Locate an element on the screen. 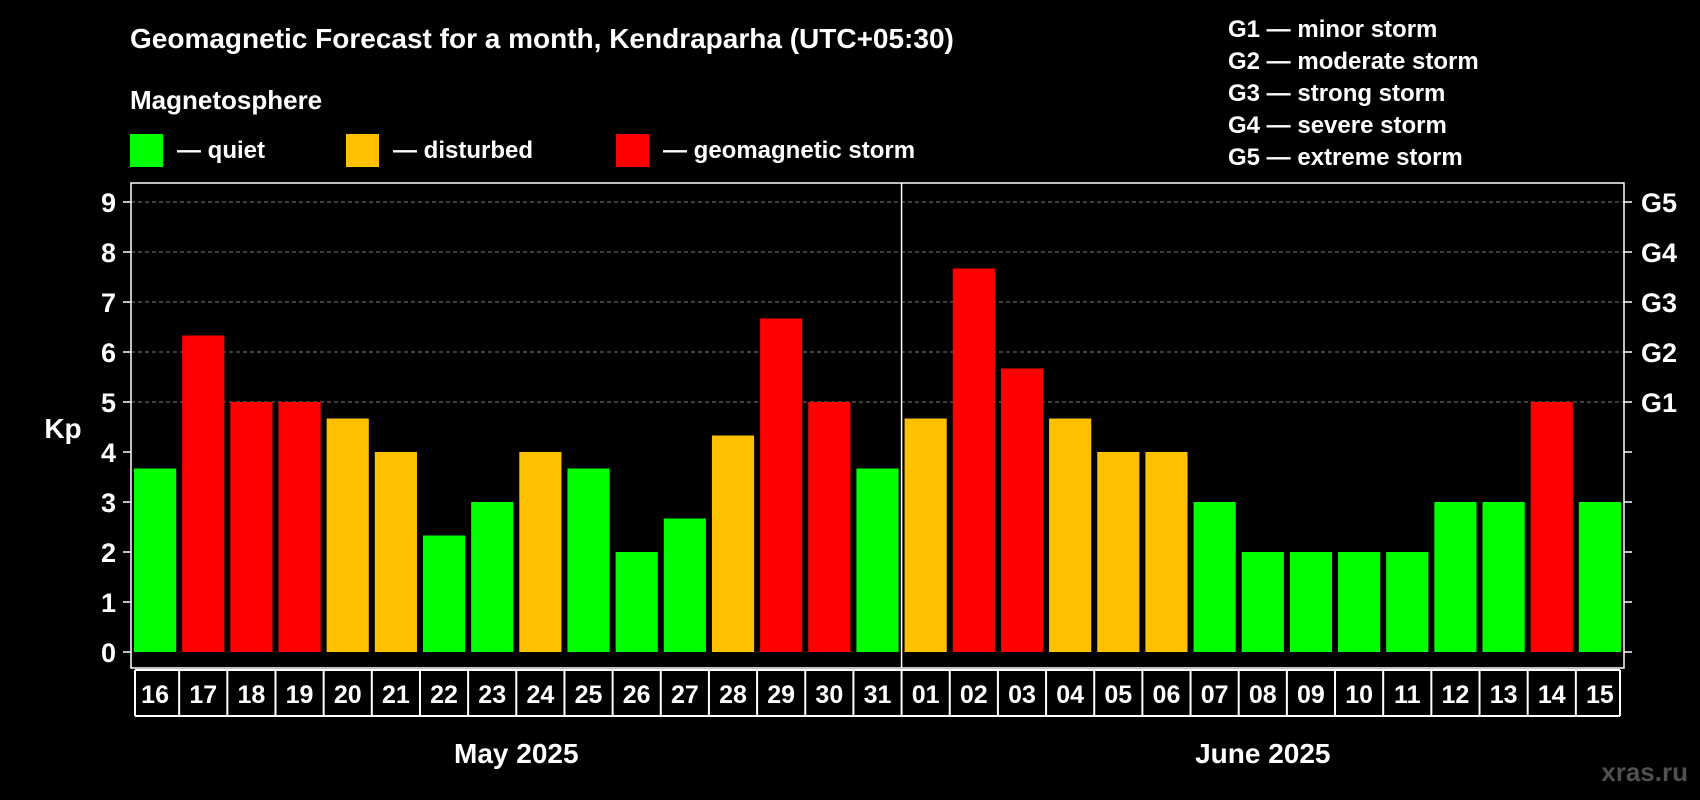 The height and width of the screenshot is (800, 1700). day-label-06: 06 is located at coordinates (1167, 695).